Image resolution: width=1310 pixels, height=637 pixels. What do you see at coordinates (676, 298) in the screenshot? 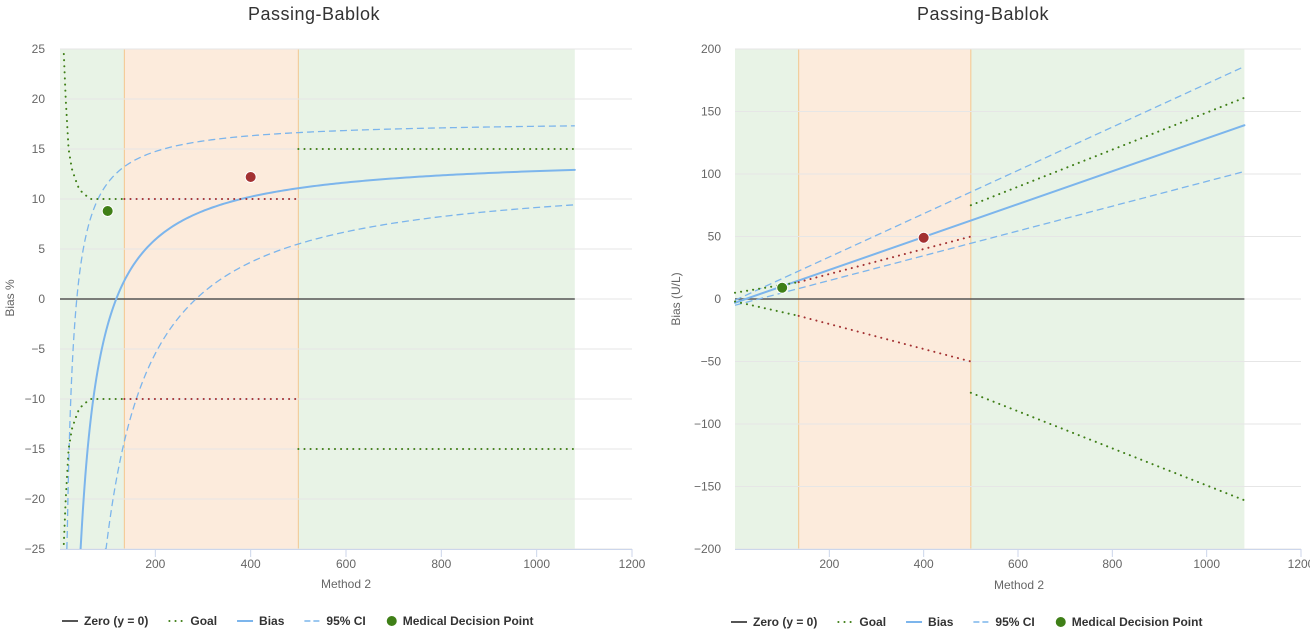
I see `chart-right-y-axis-title: Bias (U/L)` at bounding box center [676, 298].